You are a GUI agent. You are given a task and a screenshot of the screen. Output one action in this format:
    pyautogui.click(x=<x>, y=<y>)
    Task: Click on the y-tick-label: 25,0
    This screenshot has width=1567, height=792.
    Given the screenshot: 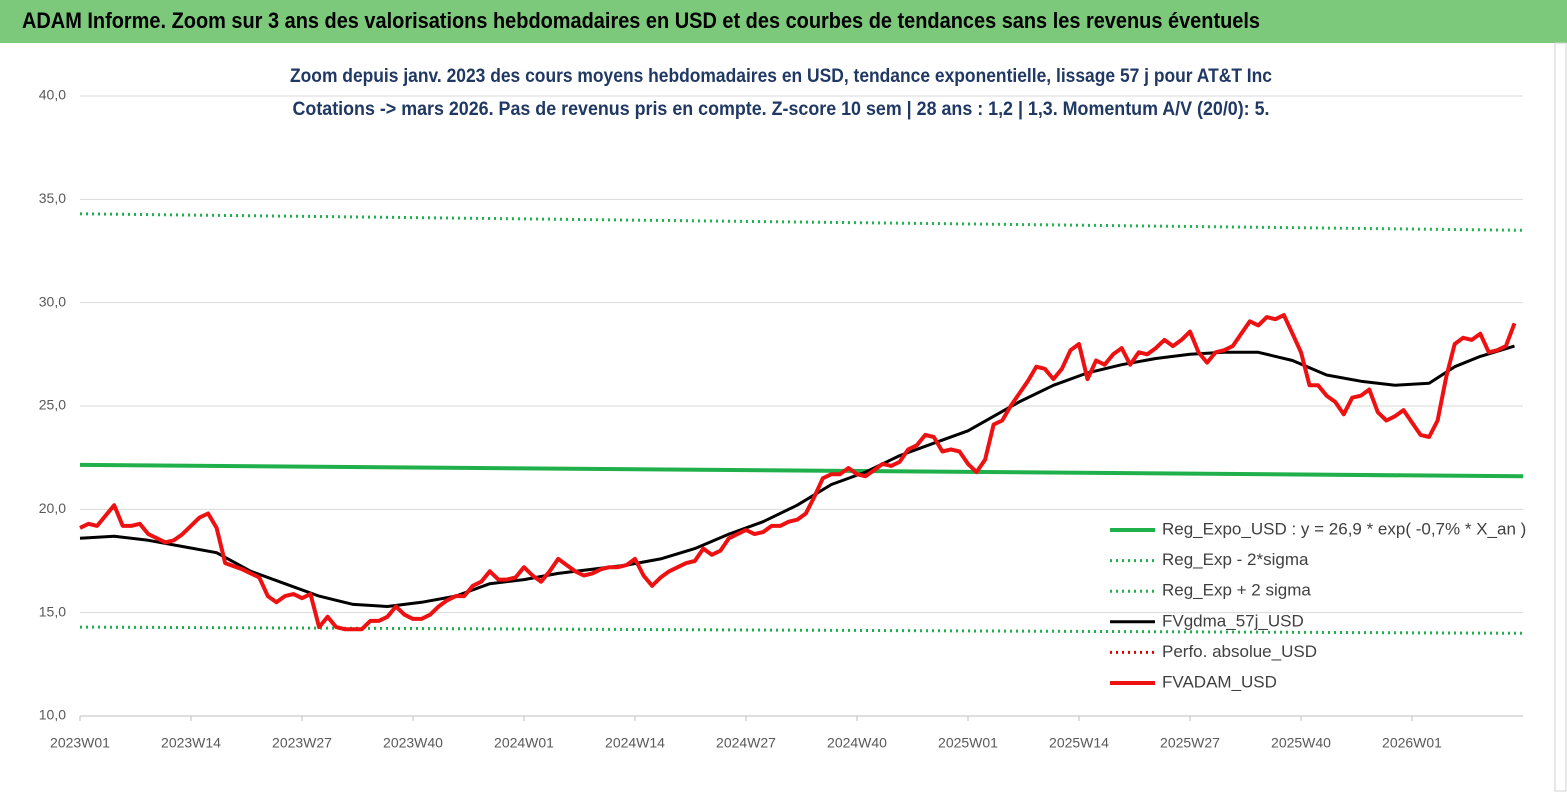 What is the action you would take?
    pyautogui.click(x=52, y=405)
    